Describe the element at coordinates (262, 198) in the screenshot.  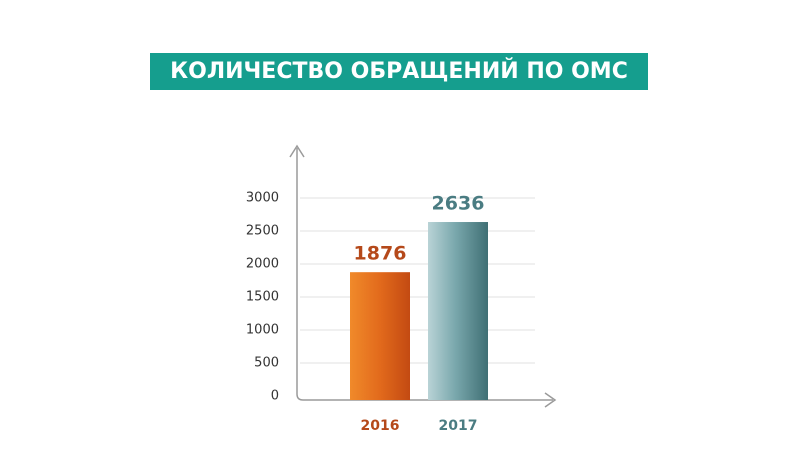
I see `y-tick-label: 3000` at that location.